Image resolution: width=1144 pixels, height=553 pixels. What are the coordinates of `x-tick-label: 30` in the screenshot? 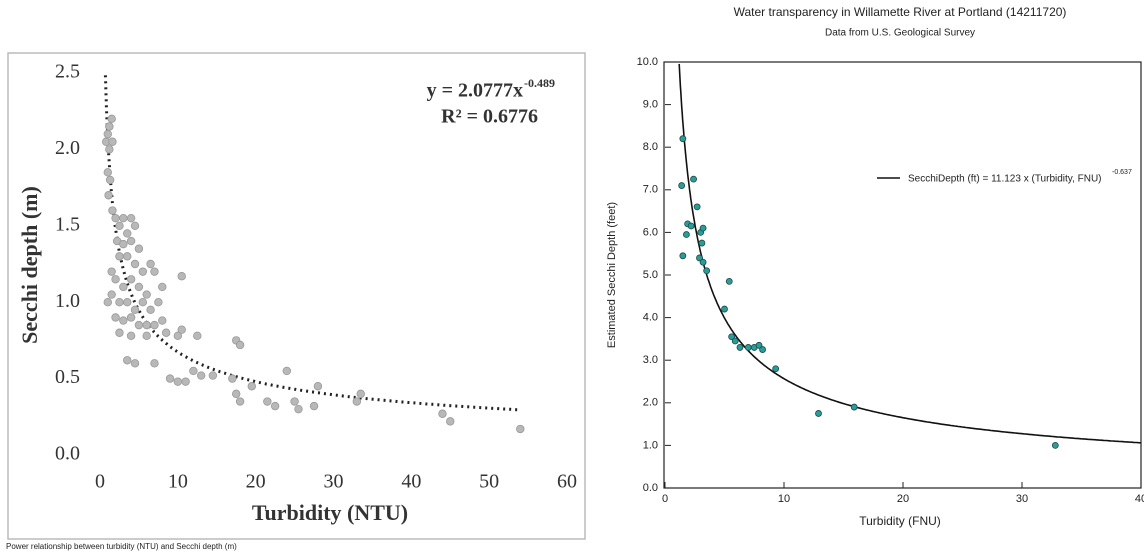 It's located at (1022, 499).